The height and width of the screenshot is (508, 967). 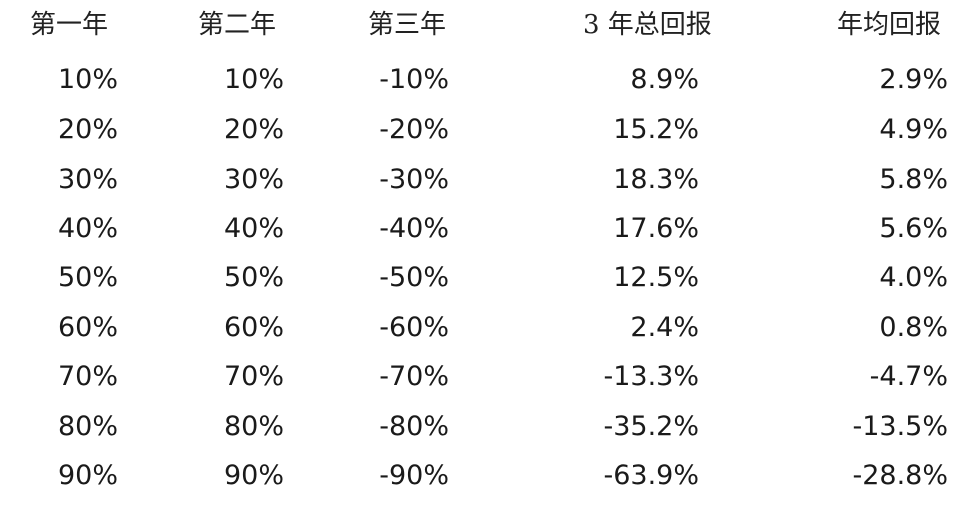 I want to click on table-row: 70% 70% -70% -13.3% -4.7%, so click(x=483, y=377).